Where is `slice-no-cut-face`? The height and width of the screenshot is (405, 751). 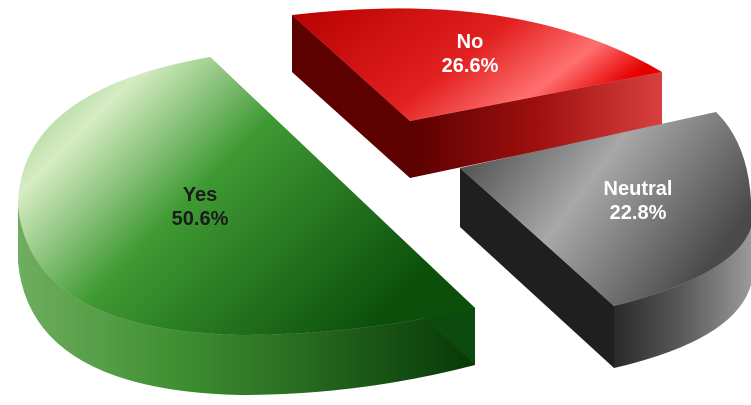 slice-no-cut-face is located at coordinates (351, 96).